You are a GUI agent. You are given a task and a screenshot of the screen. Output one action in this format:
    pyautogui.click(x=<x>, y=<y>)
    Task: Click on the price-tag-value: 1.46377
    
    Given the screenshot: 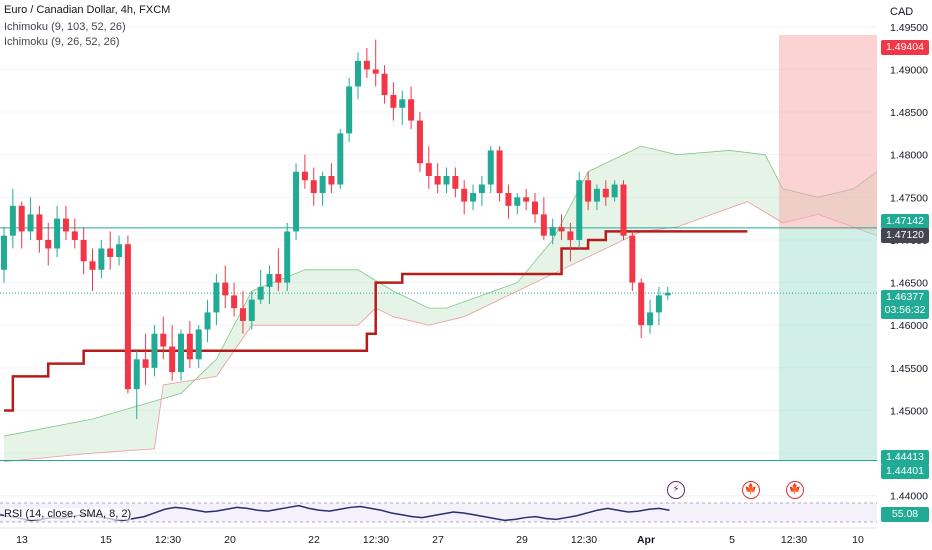 What is the action you would take?
    pyautogui.click(x=905, y=297)
    